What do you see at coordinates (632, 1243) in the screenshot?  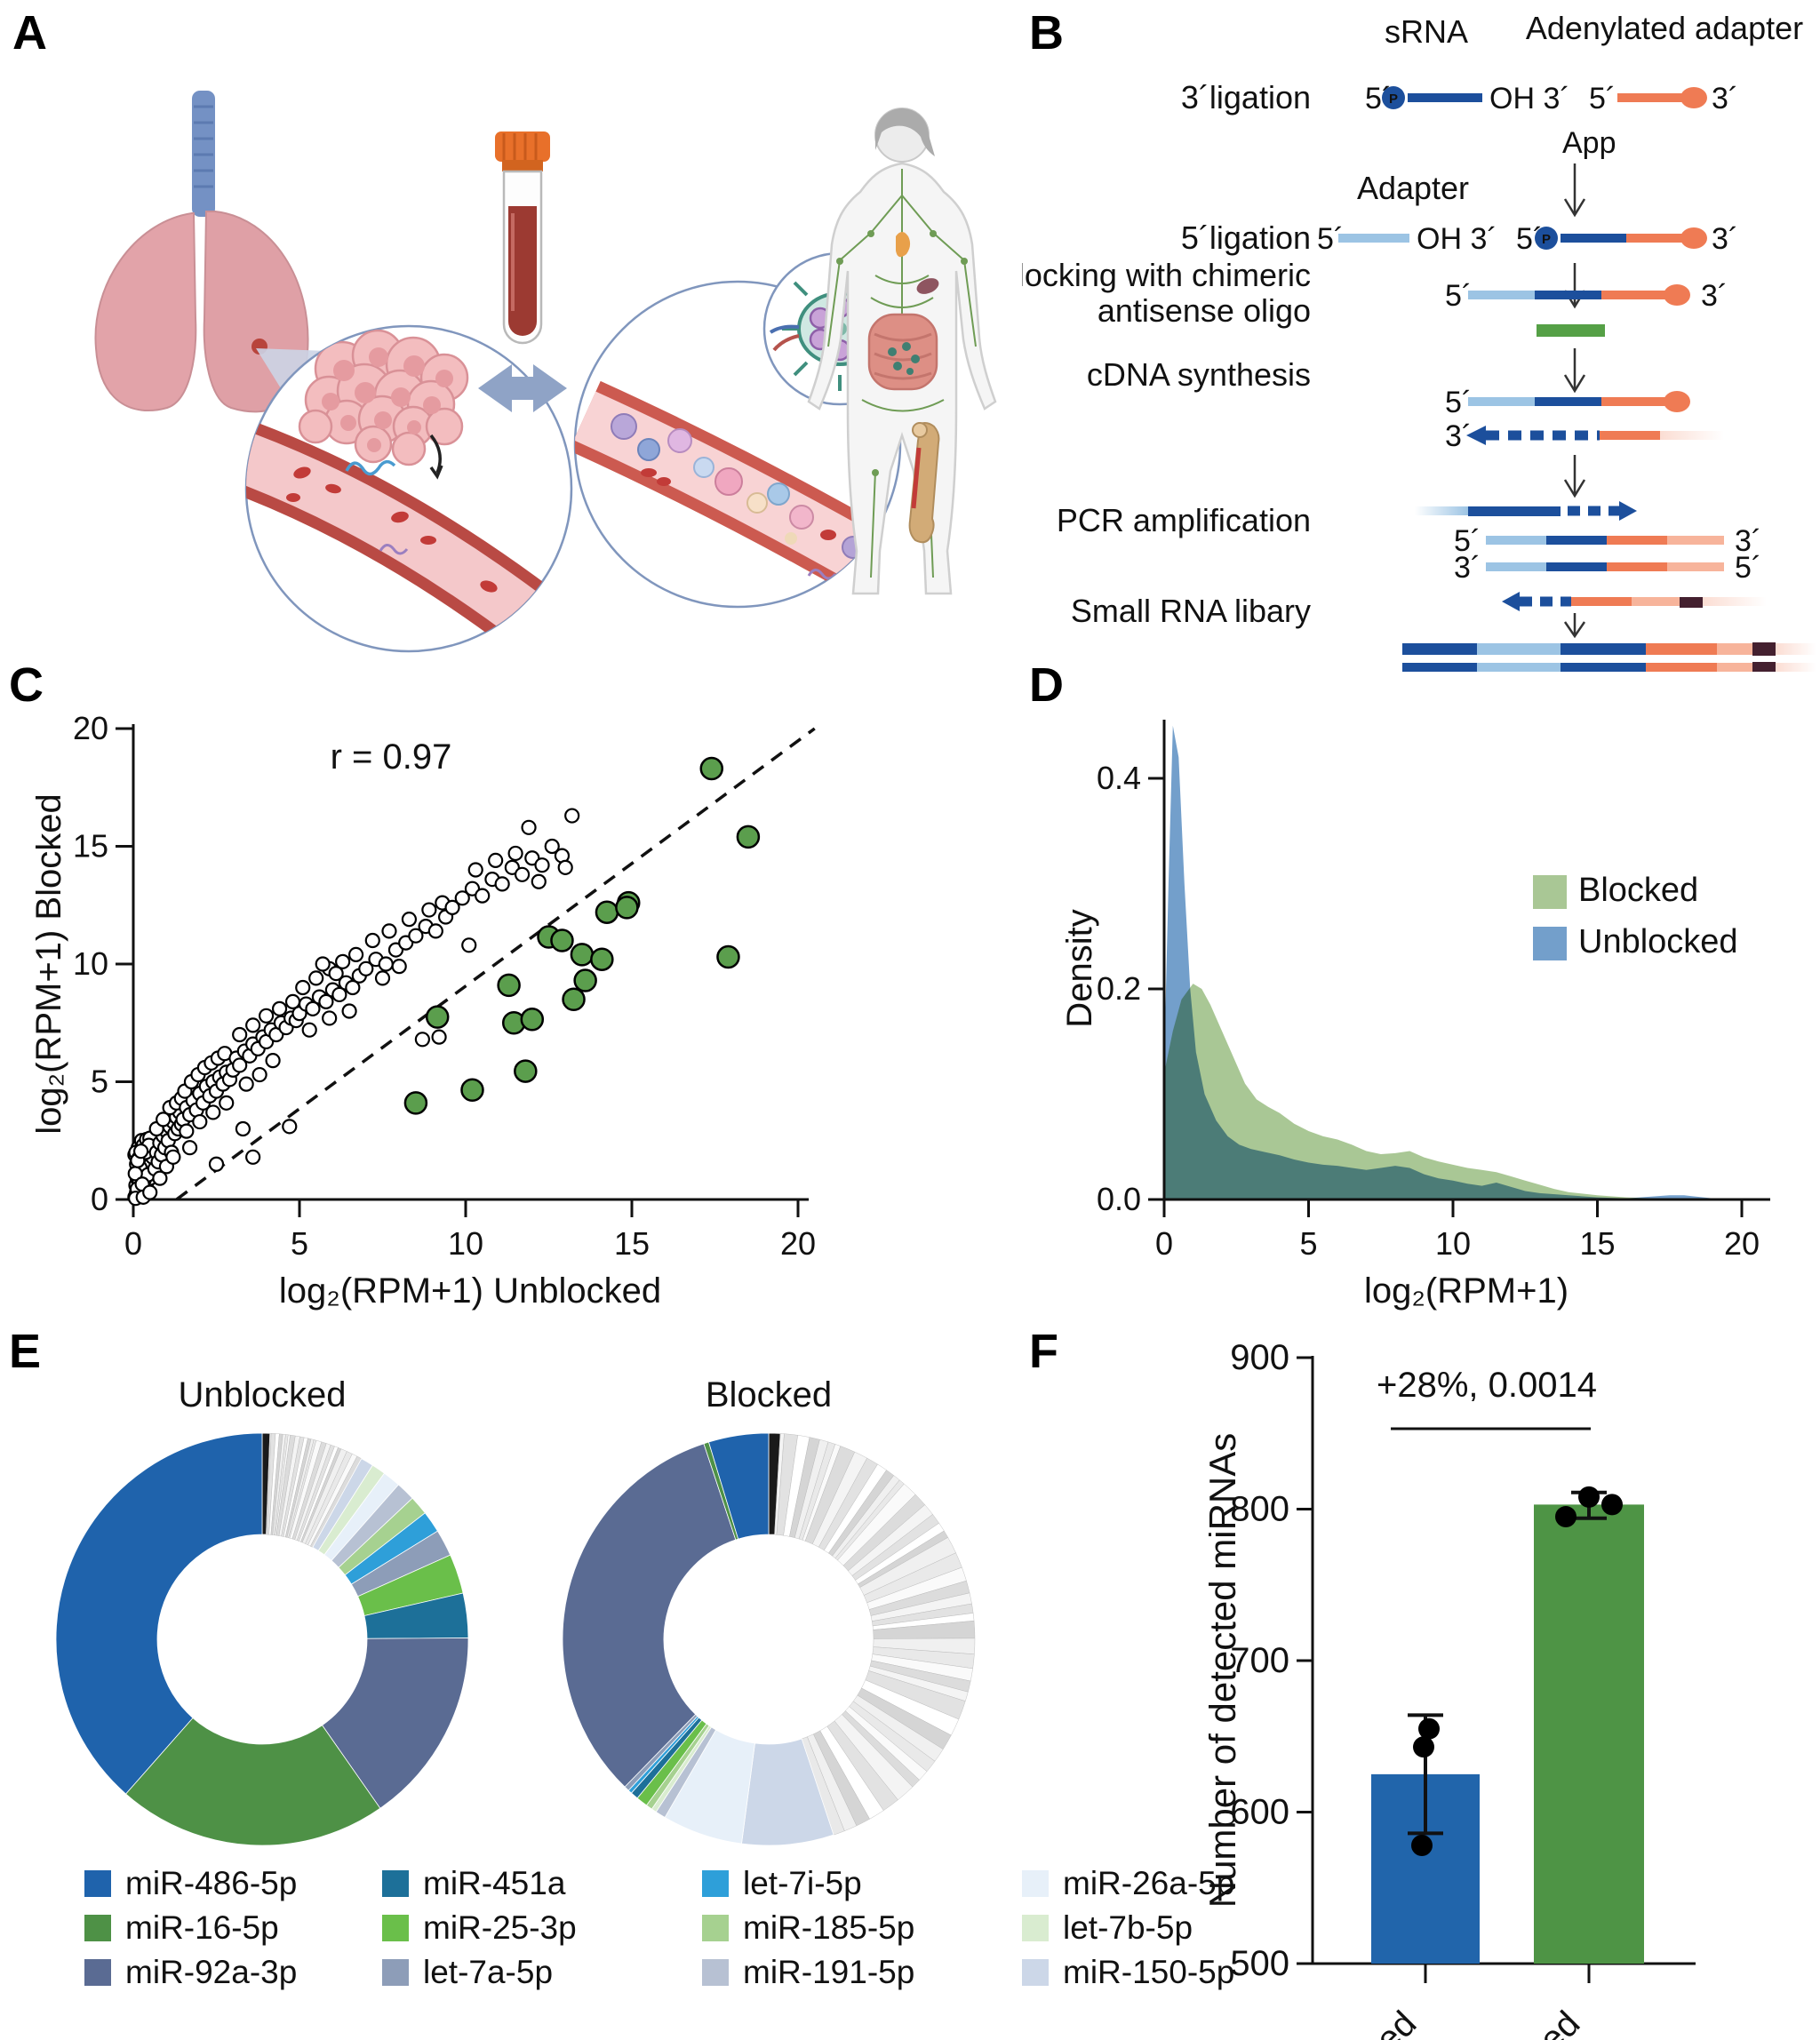 I see `x-tick-label: 15` at bounding box center [632, 1243].